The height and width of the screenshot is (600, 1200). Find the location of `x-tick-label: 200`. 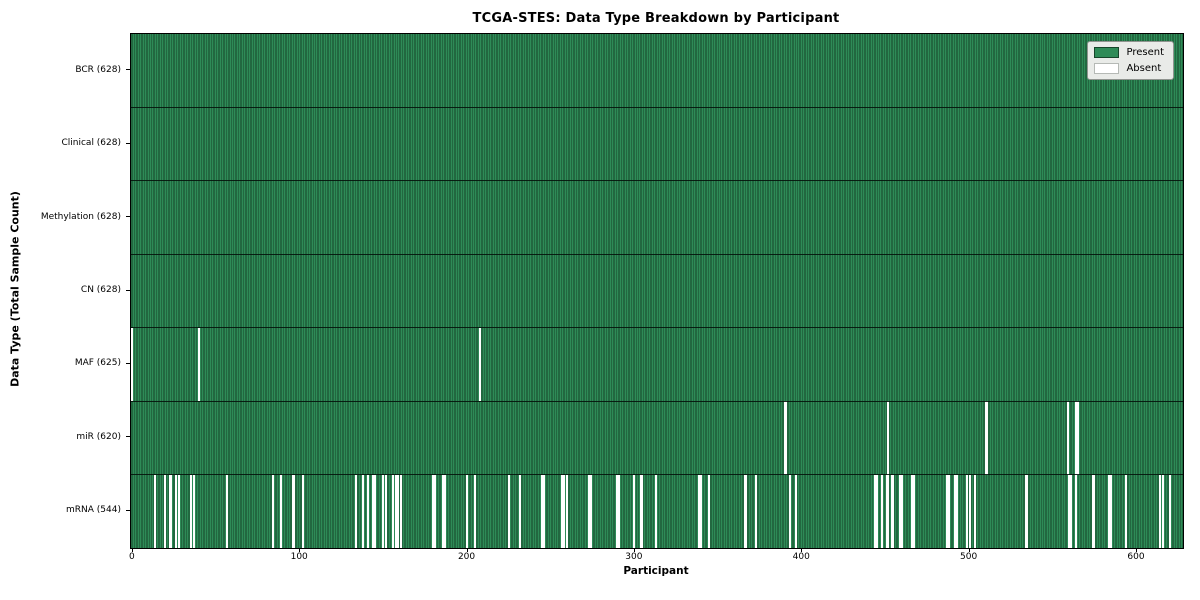

x-tick-label: 200 is located at coordinates (466, 557).